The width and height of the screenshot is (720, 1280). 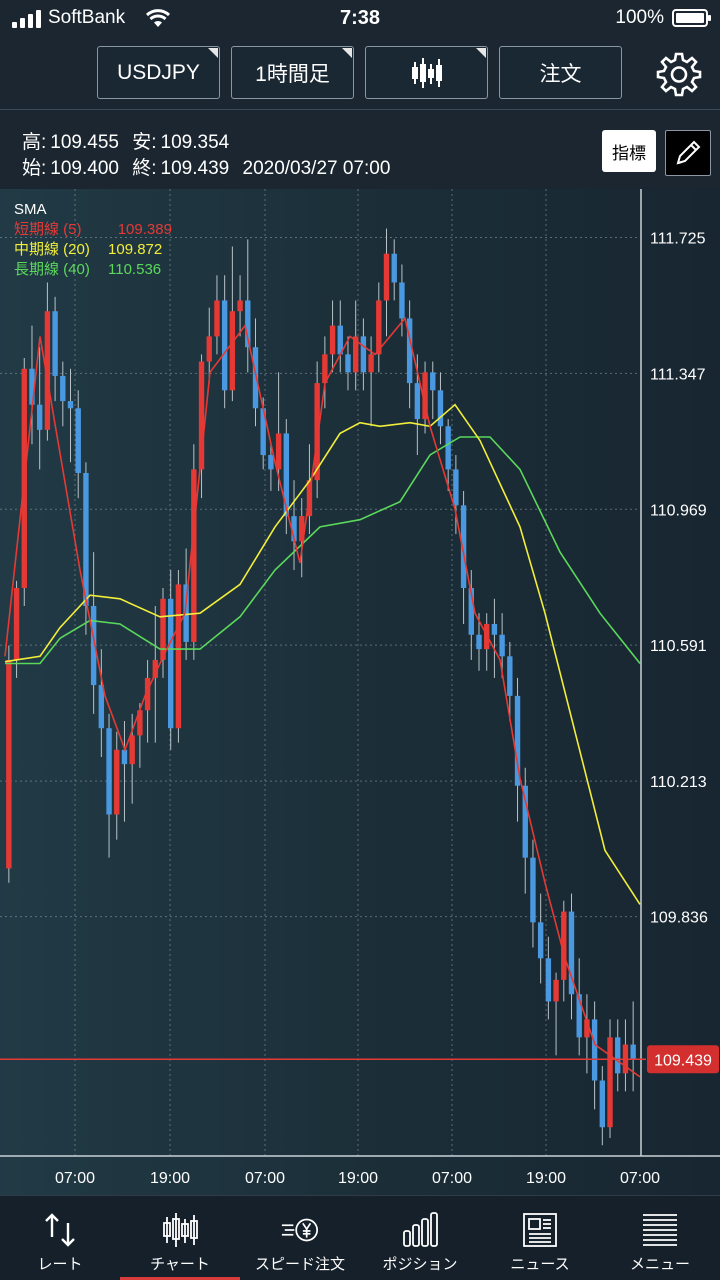 I want to click on tab-rate: レート, so click(x=60, y=1238).